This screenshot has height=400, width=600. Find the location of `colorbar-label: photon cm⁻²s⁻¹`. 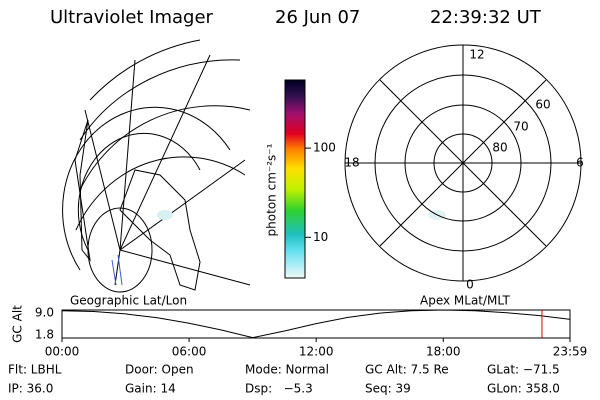

colorbar-label: photon cm⁻²s⁻¹ is located at coordinates (272, 189).